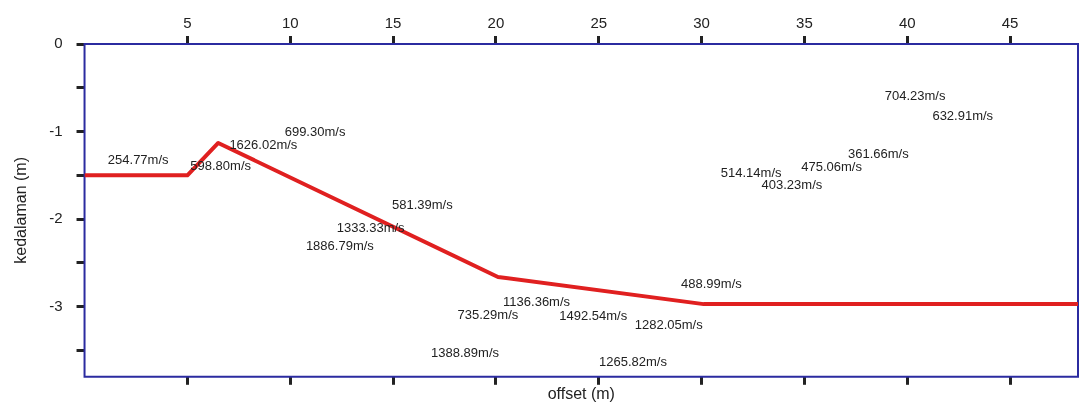 The image size is (1092, 412). What do you see at coordinates (315, 132) in the screenshot?
I see `annotation: 699.30m/s` at bounding box center [315, 132].